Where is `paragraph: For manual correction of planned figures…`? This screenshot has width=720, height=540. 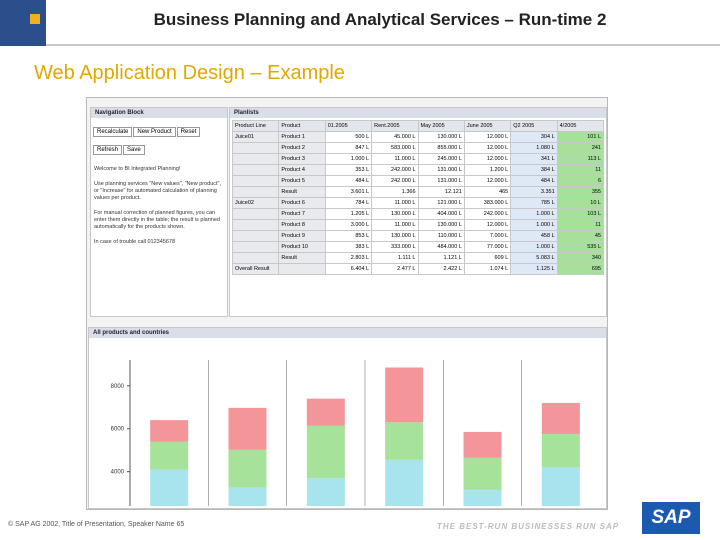
paragraph: For manual correction of planned figures… is located at coordinates (157, 220).